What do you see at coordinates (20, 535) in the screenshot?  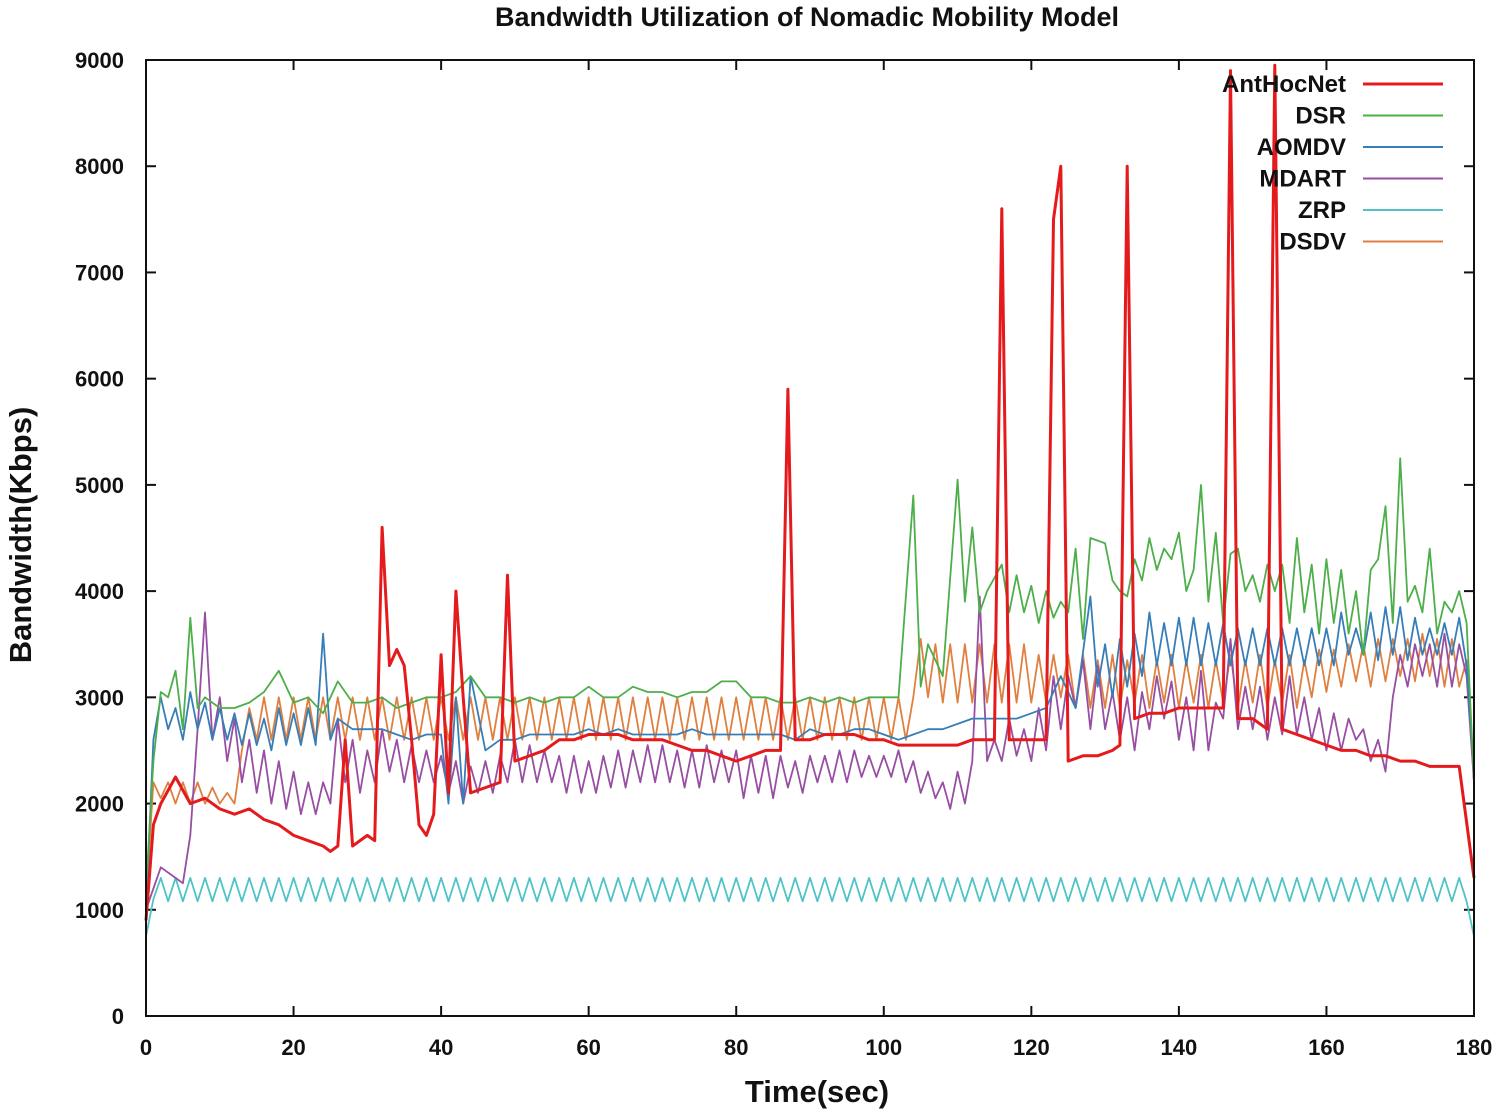 I see `y-axis-label: Bandwidth(Kbps)` at bounding box center [20, 535].